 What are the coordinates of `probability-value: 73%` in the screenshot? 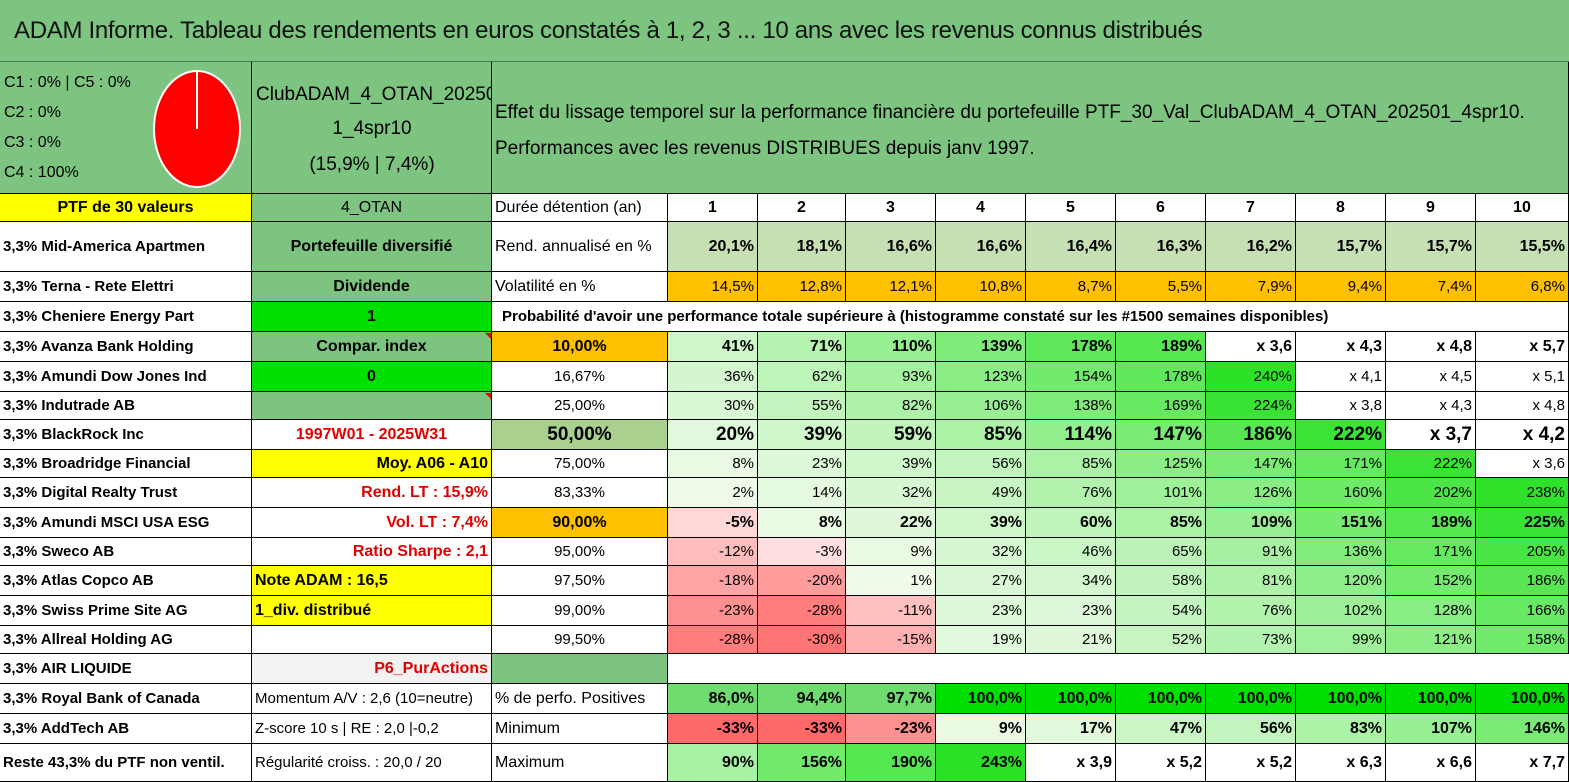 It's located at (1251, 640).